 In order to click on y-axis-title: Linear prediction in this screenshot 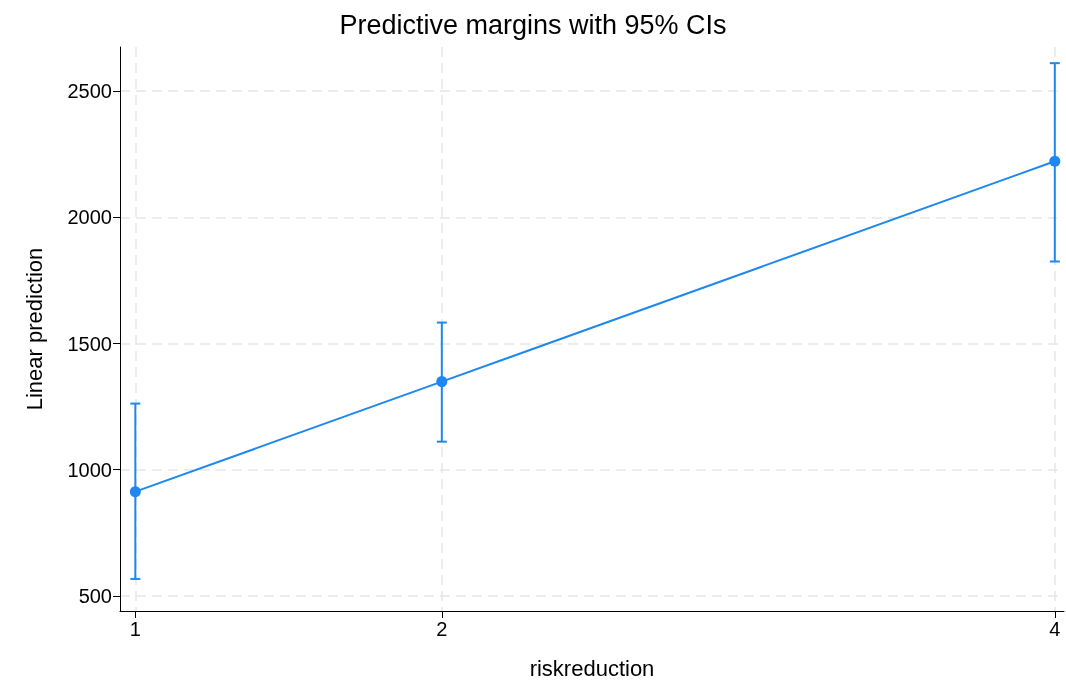, I will do `click(34, 329)`.